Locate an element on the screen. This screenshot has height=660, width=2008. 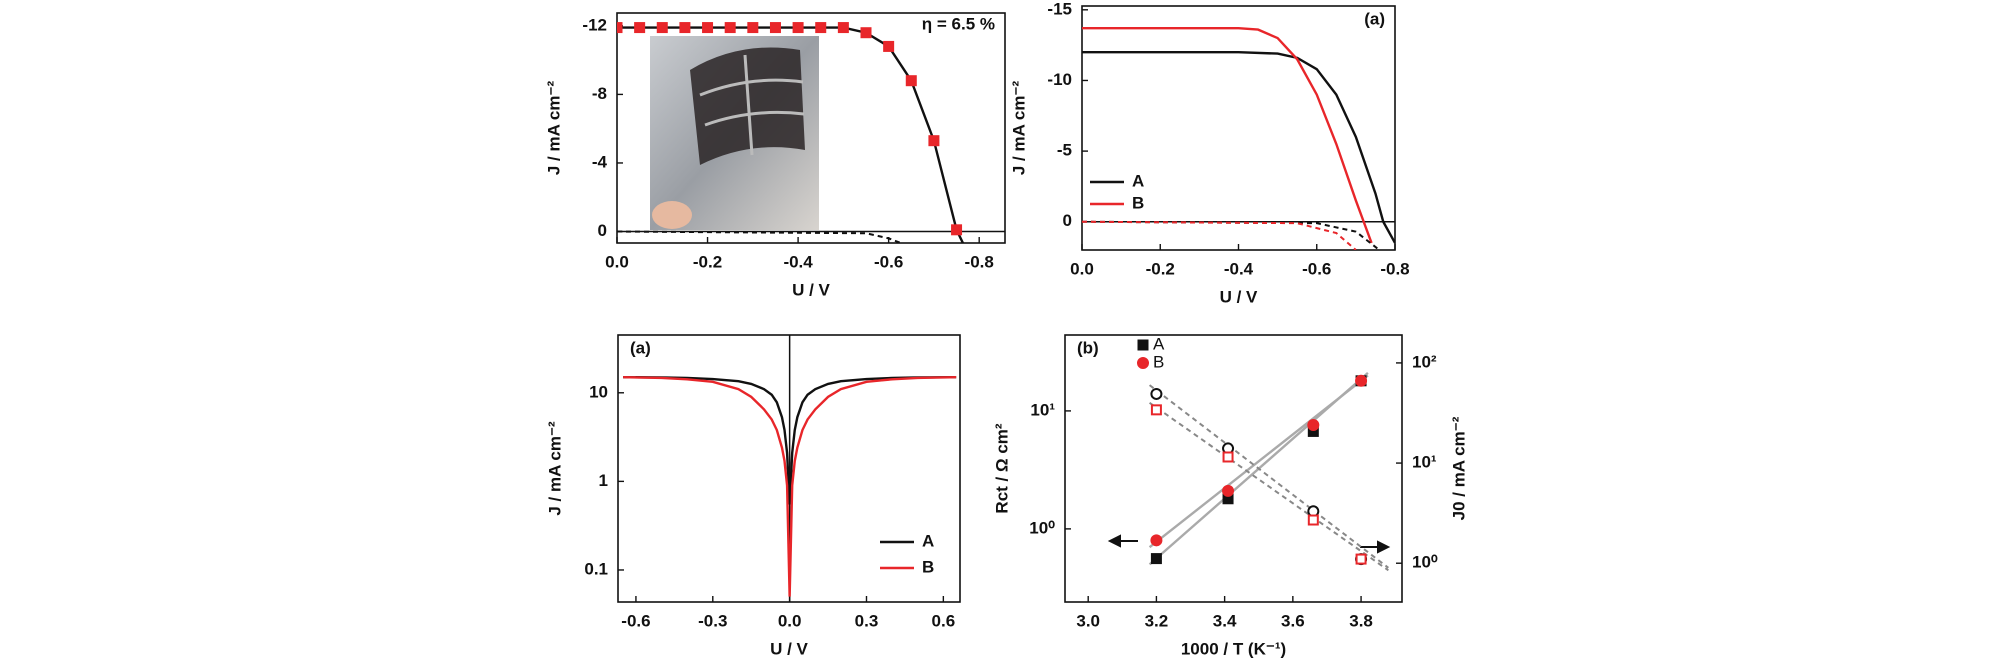
y2-tick-label: 10² is located at coordinates (1424, 361).